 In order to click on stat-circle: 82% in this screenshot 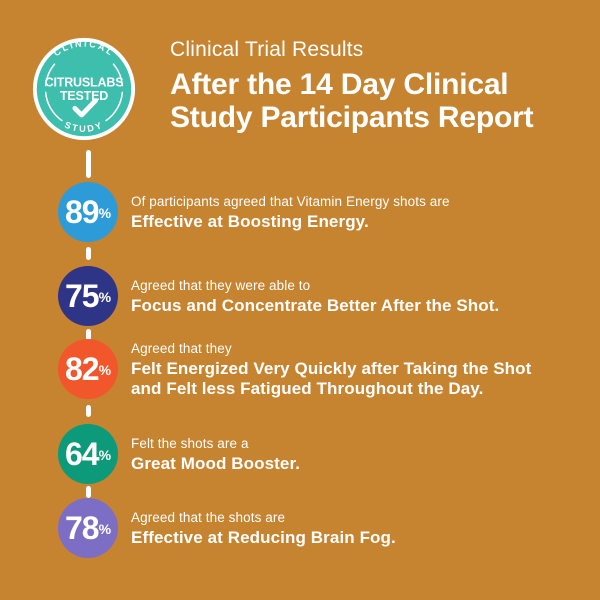, I will do `click(88, 369)`.